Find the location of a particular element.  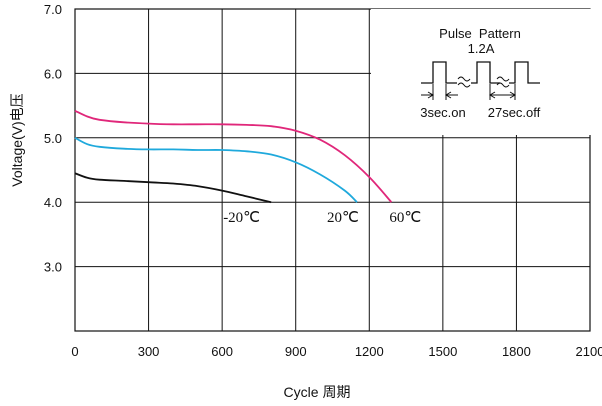

x-tick-label: 0 is located at coordinates (74, 351).